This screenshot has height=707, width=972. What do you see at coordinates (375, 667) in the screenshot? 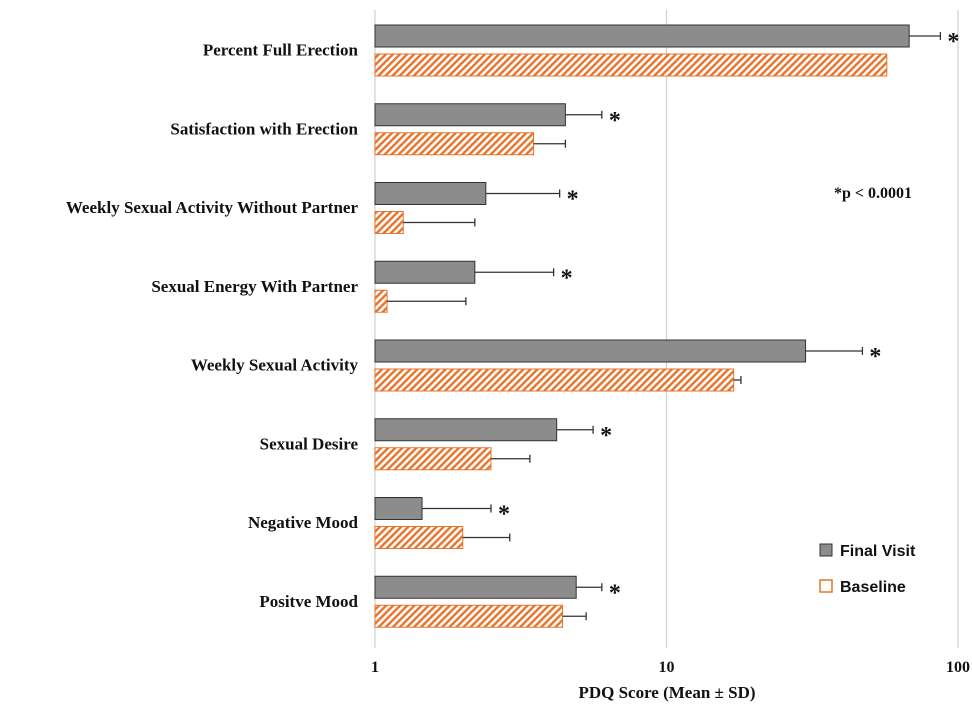
I see `x-tick-label-1: 1` at bounding box center [375, 667].